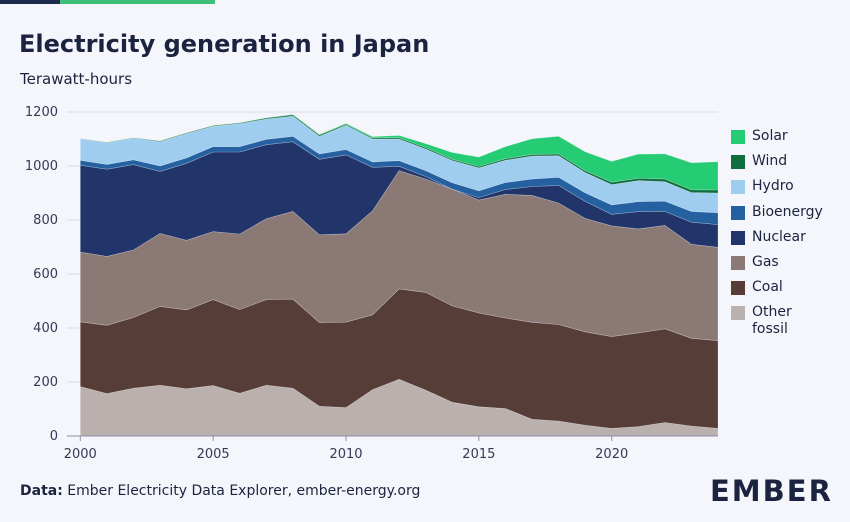 The image size is (850, 522). Describe the element at coordinates (137, 2) in the screenshot. I see `top-accent-bar-green` at that location.